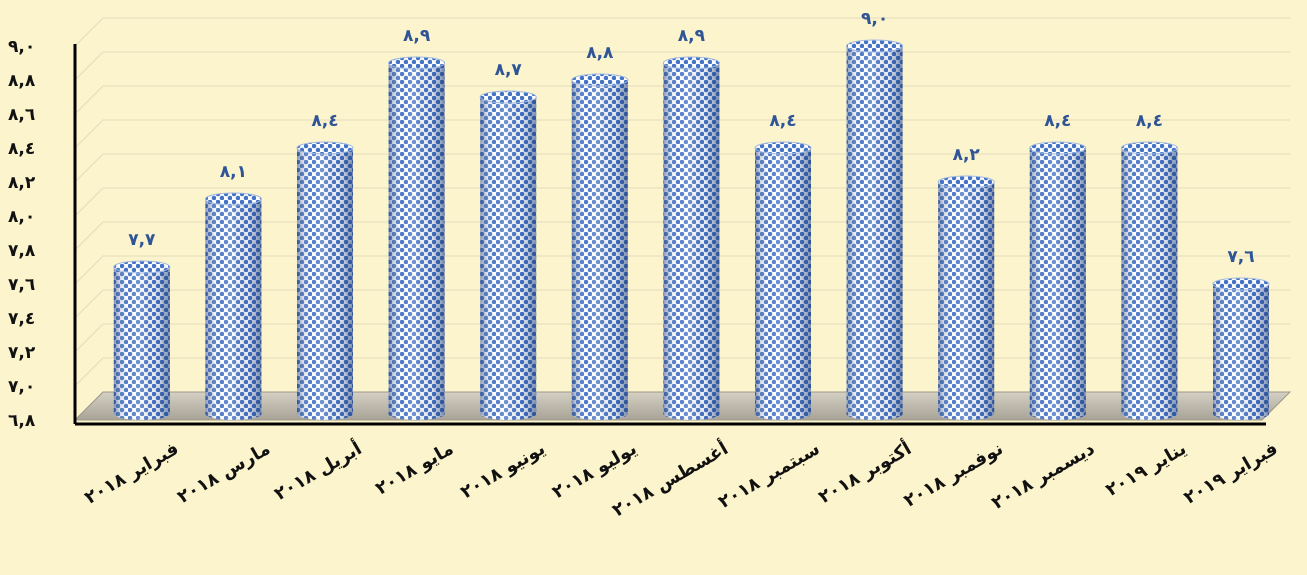 The width and height of the screenshot is (1307, 575). I want to click on y-tick-label: ٧,٢, so click(22, 353).